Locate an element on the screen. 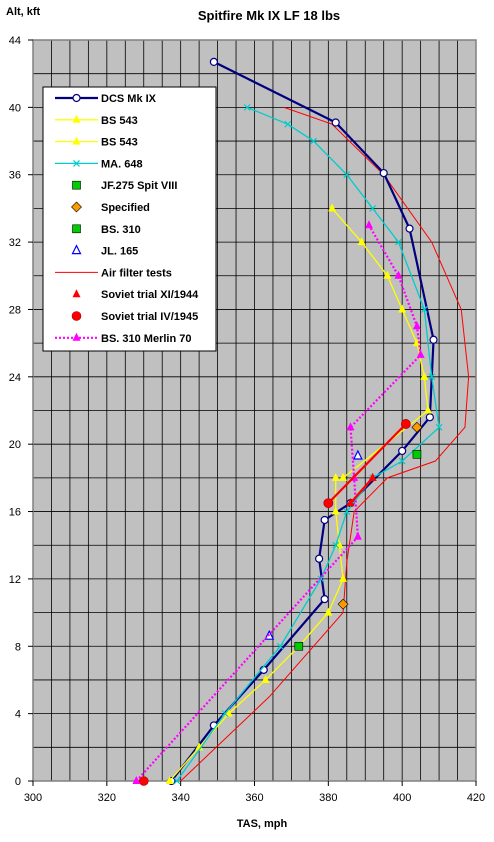 This screenshot has width=494, height=842. legend-entry: Soviet trial XI/1944 is located at coordinates (135, 295).